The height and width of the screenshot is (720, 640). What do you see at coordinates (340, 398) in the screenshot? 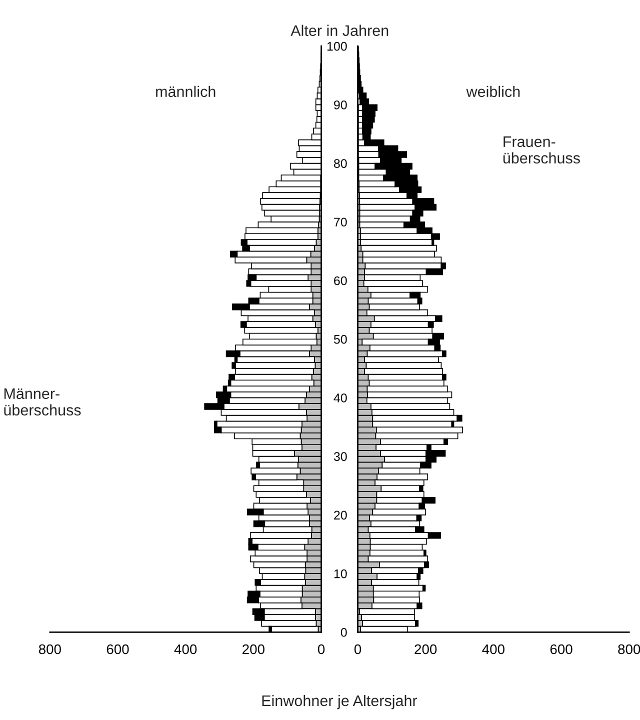
I see `y-tick-label: 40` at bounding box center [340, 398].